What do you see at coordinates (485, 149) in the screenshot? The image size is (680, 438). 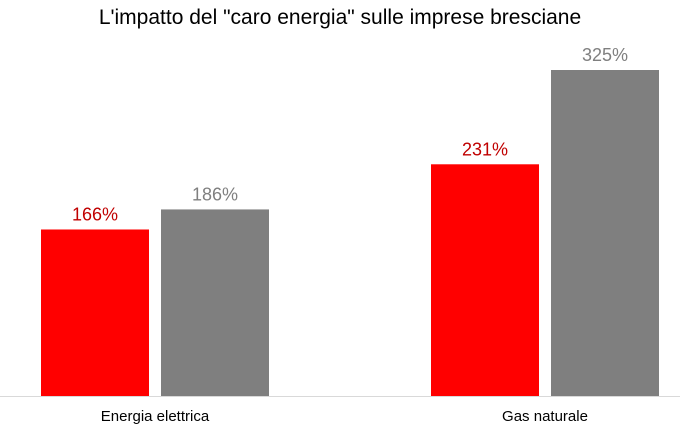 I see `data-label-red-1: 231%` at bounding box center [485, 149].